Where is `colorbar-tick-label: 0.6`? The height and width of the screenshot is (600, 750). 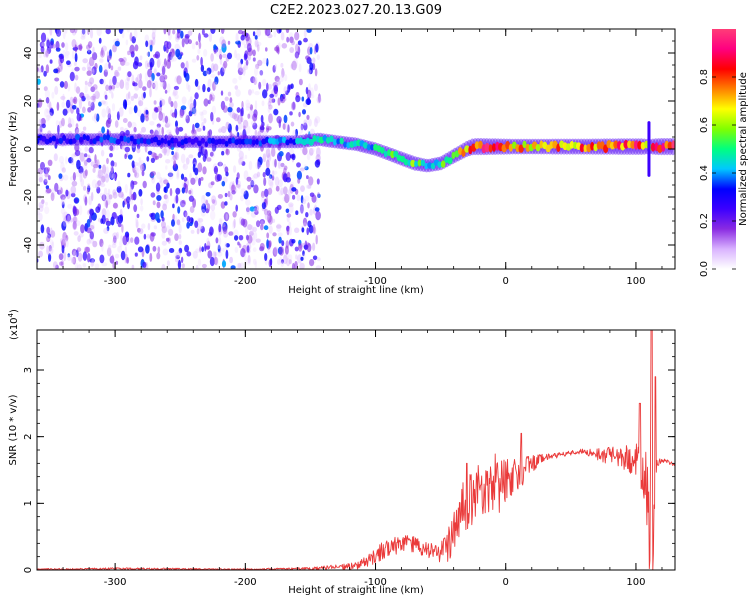
colorbar-tick-label: 0.6 is located at coordinates (704, 125).